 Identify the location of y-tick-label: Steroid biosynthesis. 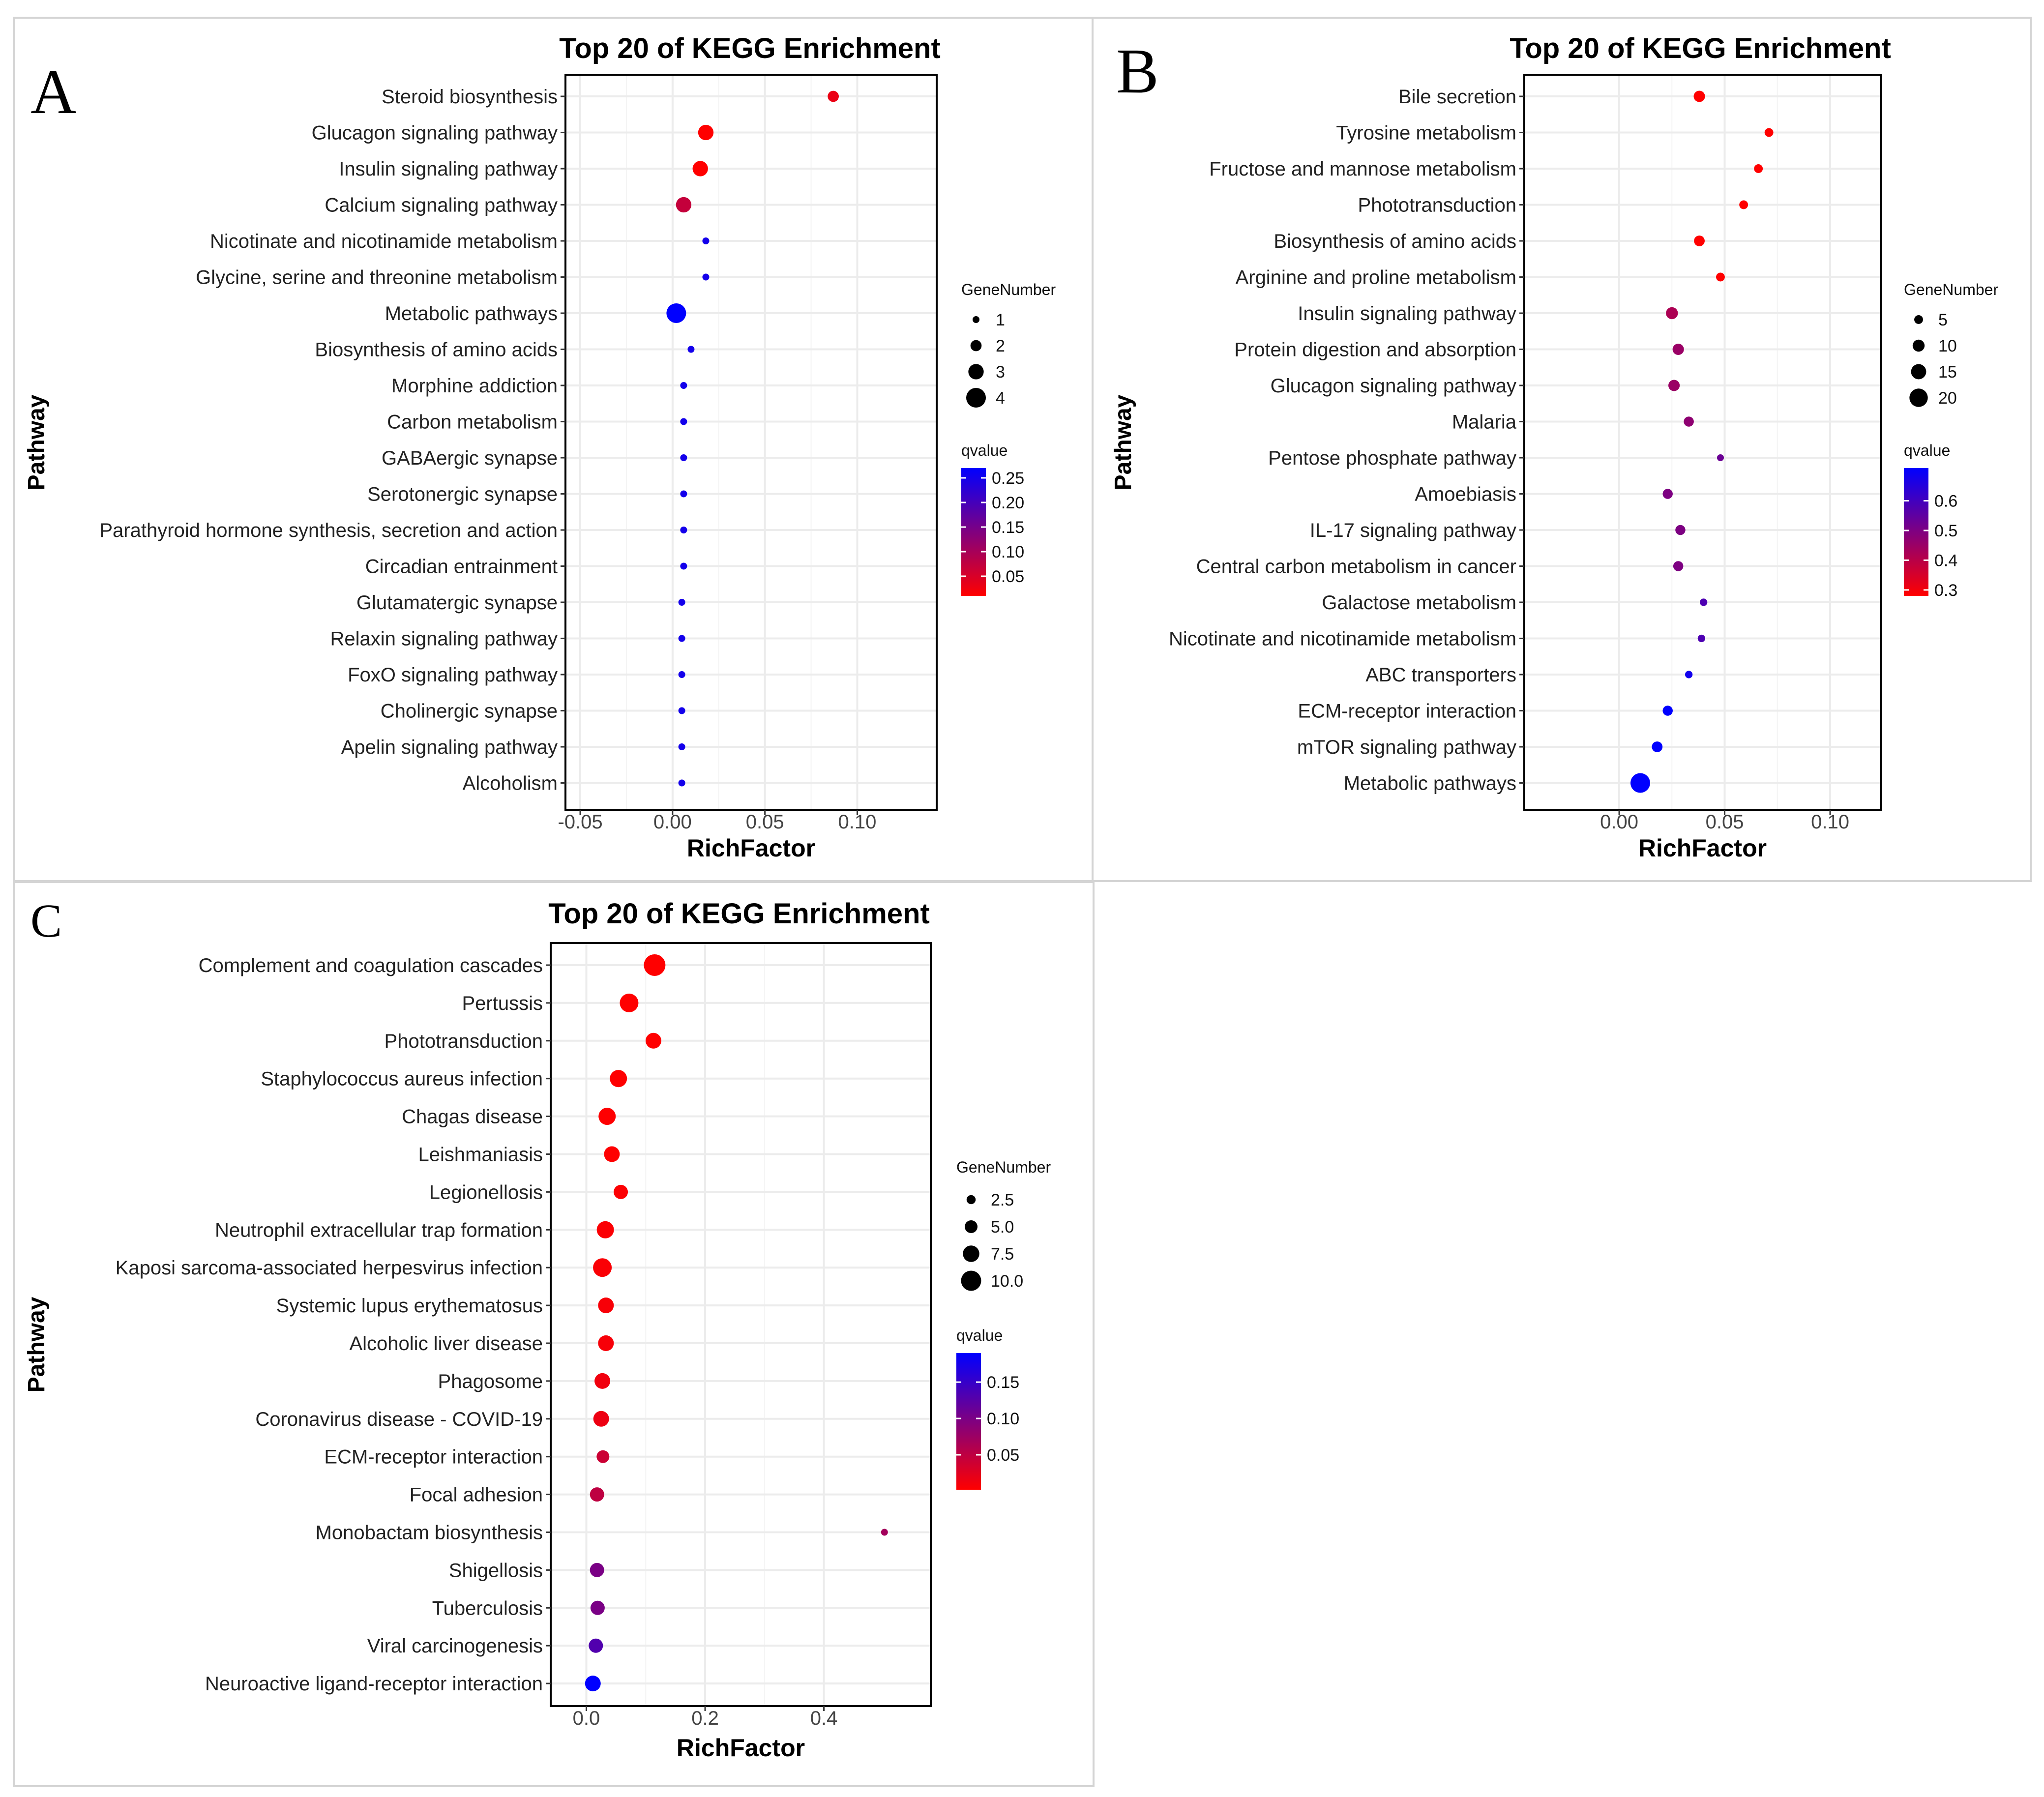
(470, 97).